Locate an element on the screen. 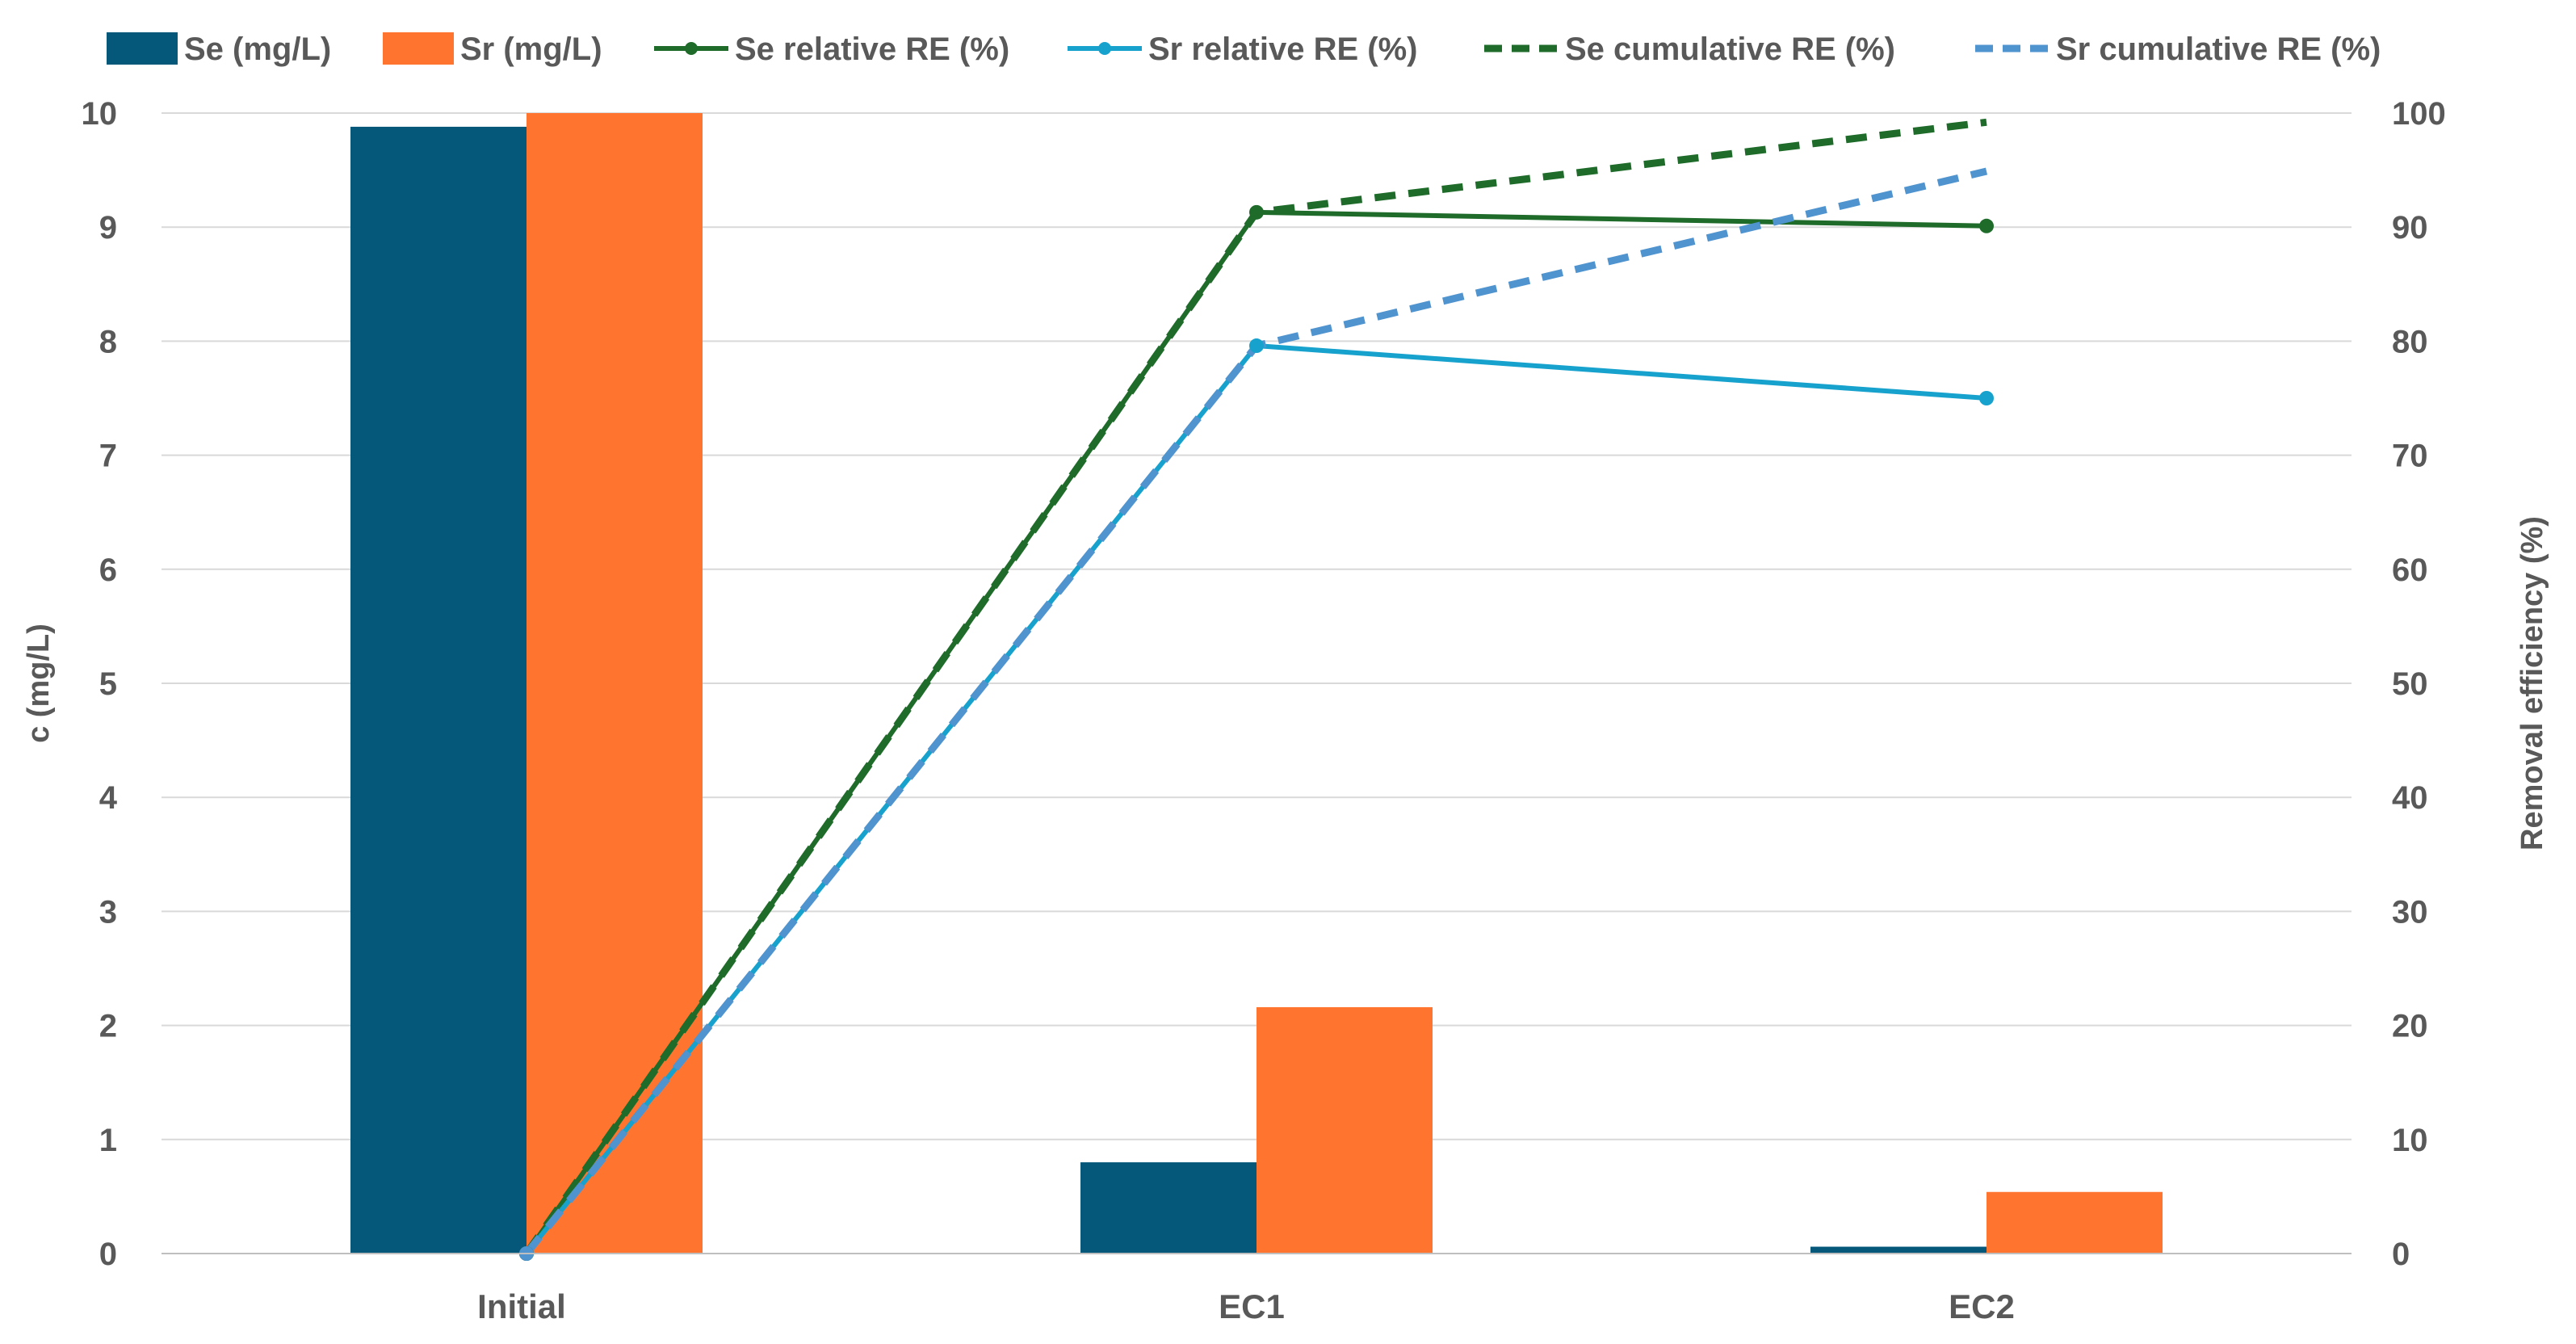  bar-initial-se is located at coordinates (439, 690).